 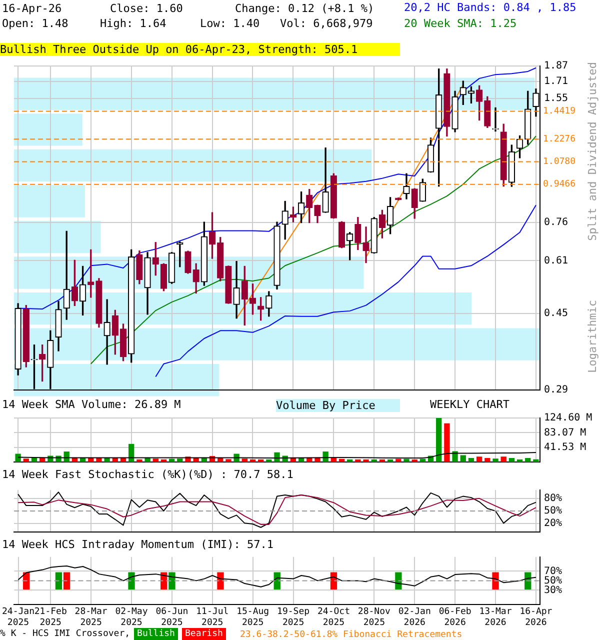 I want to click on x-tick-label: 28-Mar 2025, so click(x=91, y=617).